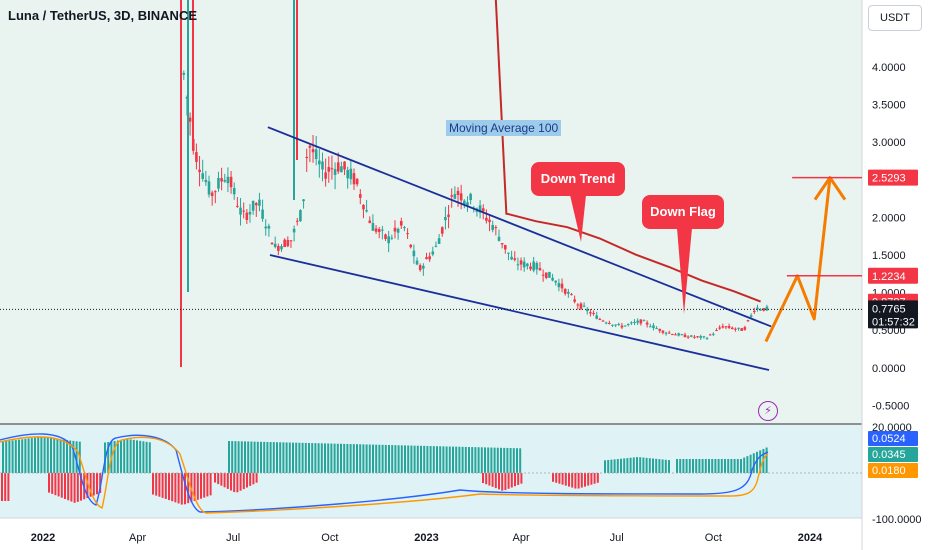  Describe the element at coordinates (889, 68) in the screenshot. I see `y-tick-label: 4.0000` at that location.